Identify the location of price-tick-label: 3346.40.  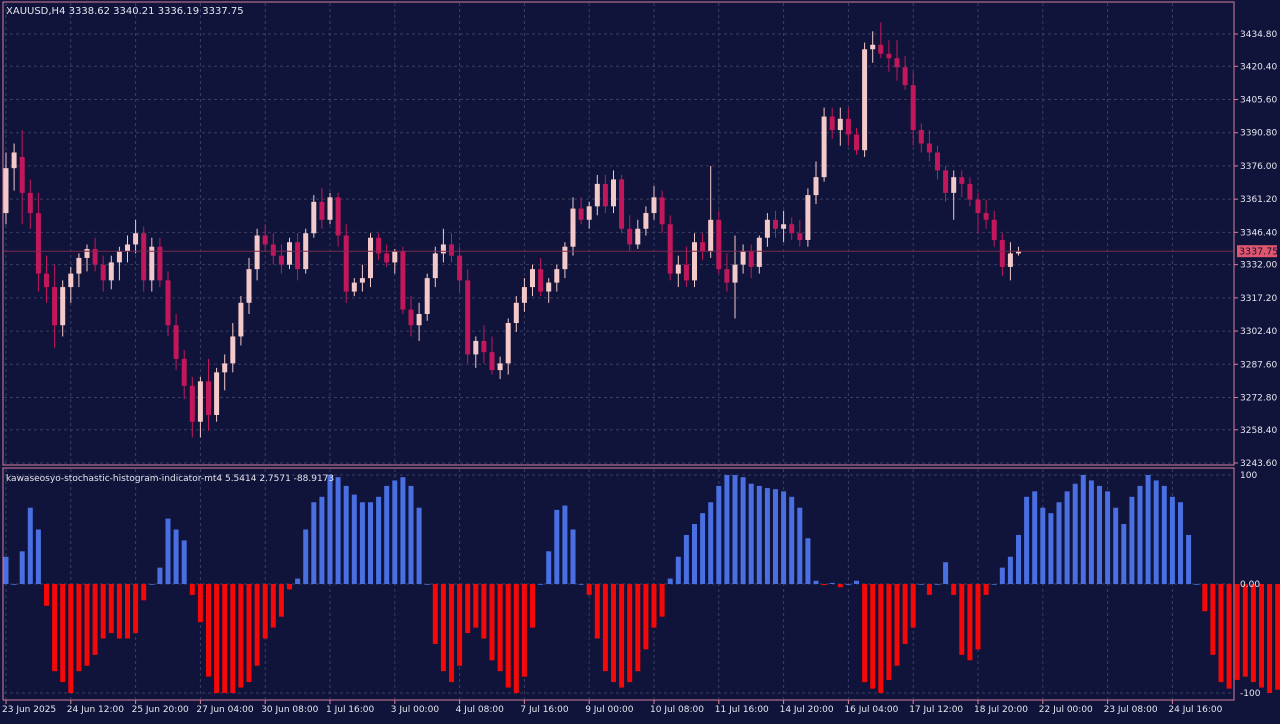
(1258, 233).